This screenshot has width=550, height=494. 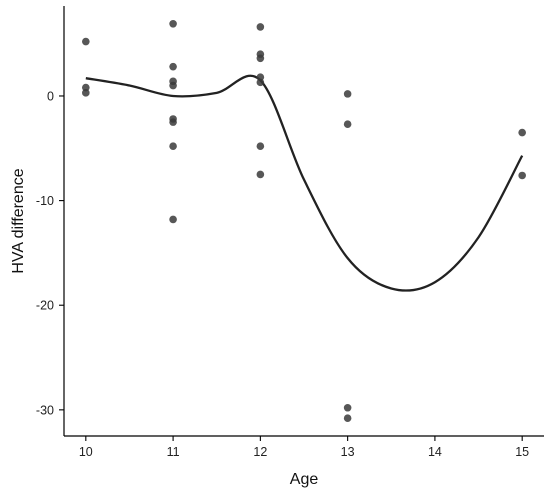 What do you see at coordinates (304, 479) in the screenshot?
I see `x-axis-title: Age` at bounding box center [304, 479].